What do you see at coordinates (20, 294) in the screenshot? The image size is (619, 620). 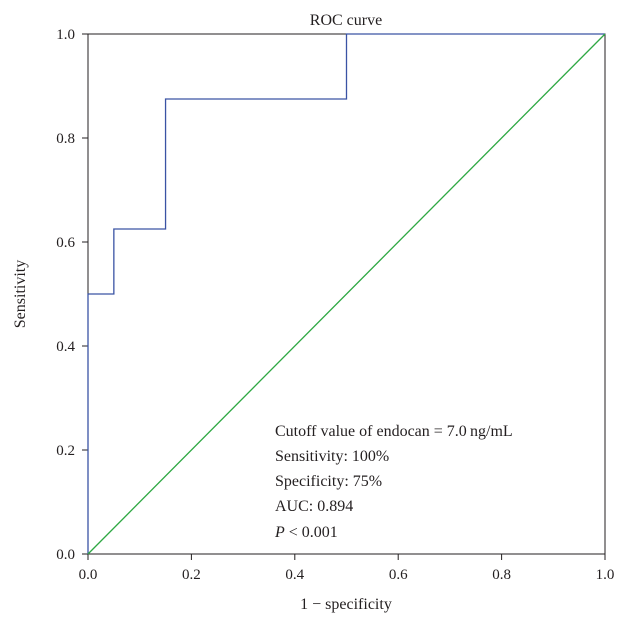 I see `y-axis-title: Sensitivity` at bounding box center [20, 294].